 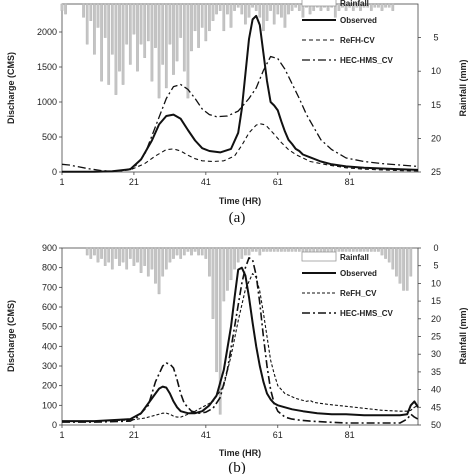 What do you see at coordinates (436, 425) in the screenshot?
I see `y2-tick-label: 50` at bounding box center [436, 425].